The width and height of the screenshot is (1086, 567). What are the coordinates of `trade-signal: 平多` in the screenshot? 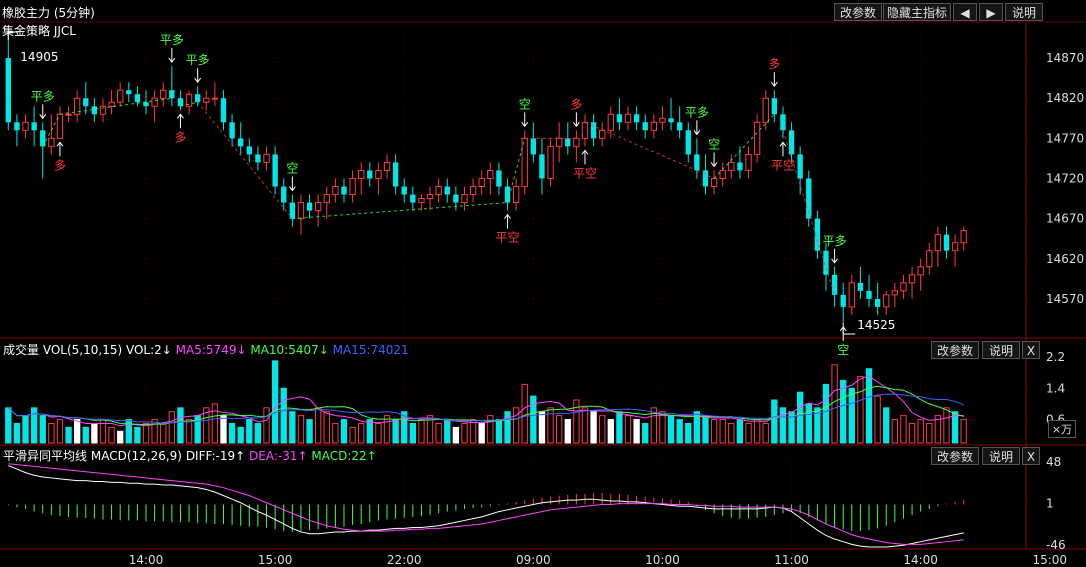 It's located at (172, 48).